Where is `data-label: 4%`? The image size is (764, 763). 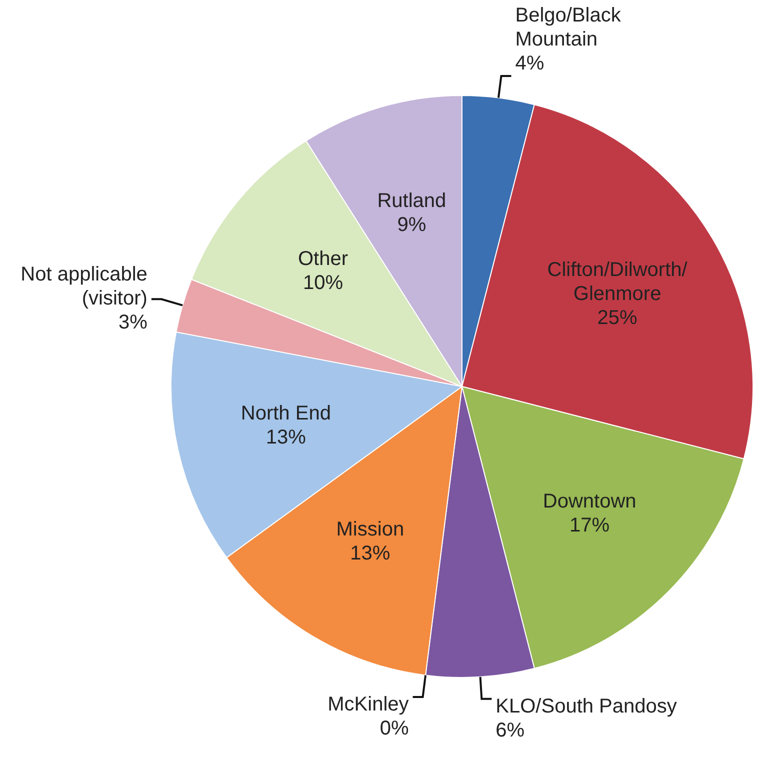
data-label: 4% is located at coordinates (529, 63).